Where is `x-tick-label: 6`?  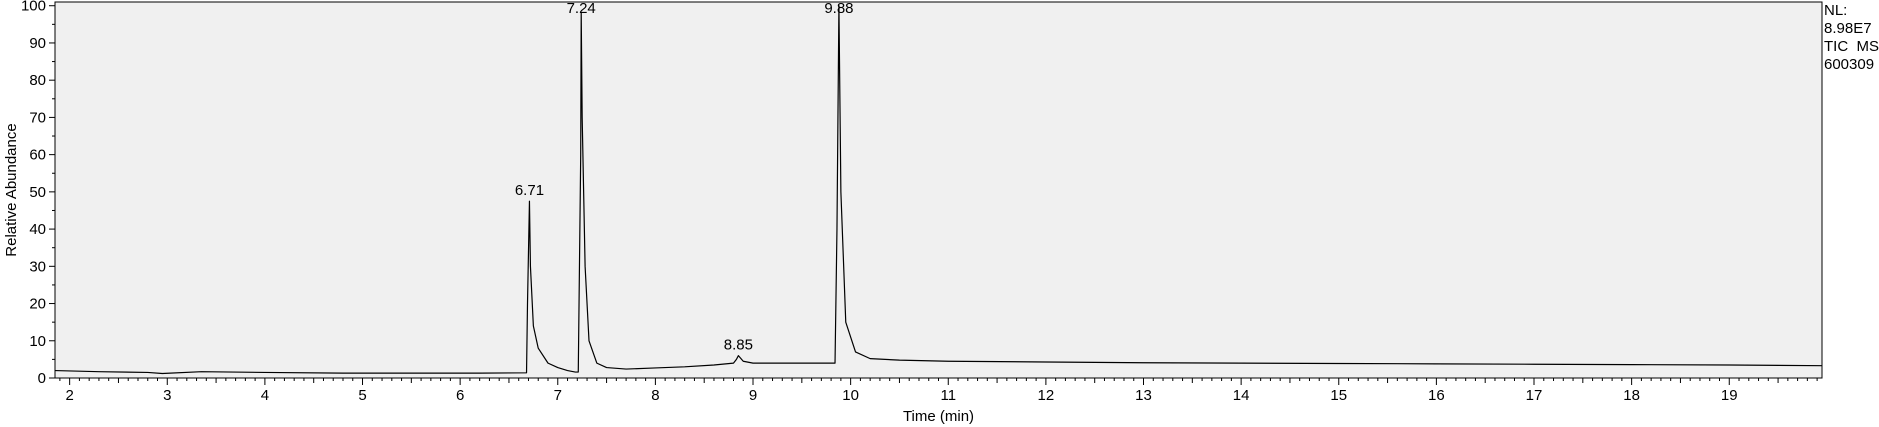 x-tick-label: 6 is located at coordinates (460, 395).